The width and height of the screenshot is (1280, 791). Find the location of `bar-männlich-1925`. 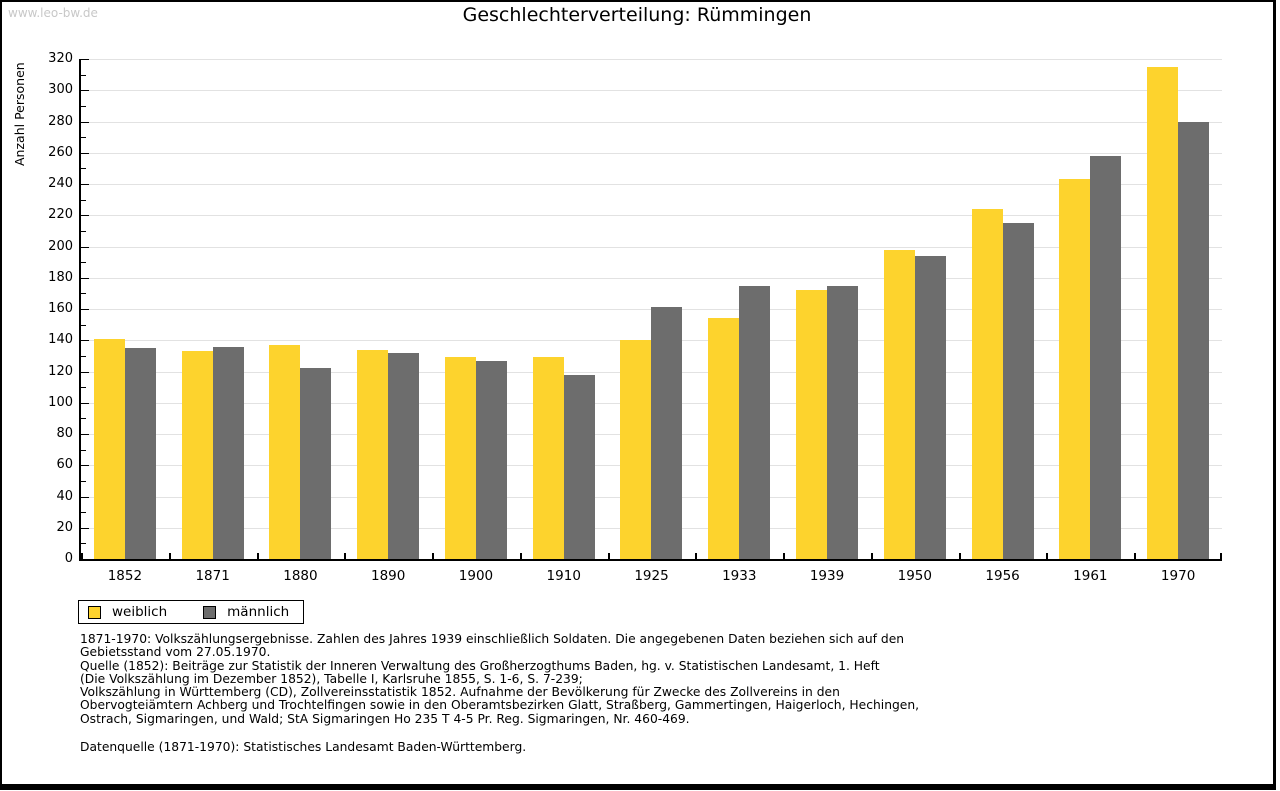

bar-männlich-1925 is located at coordinates (667, 433).